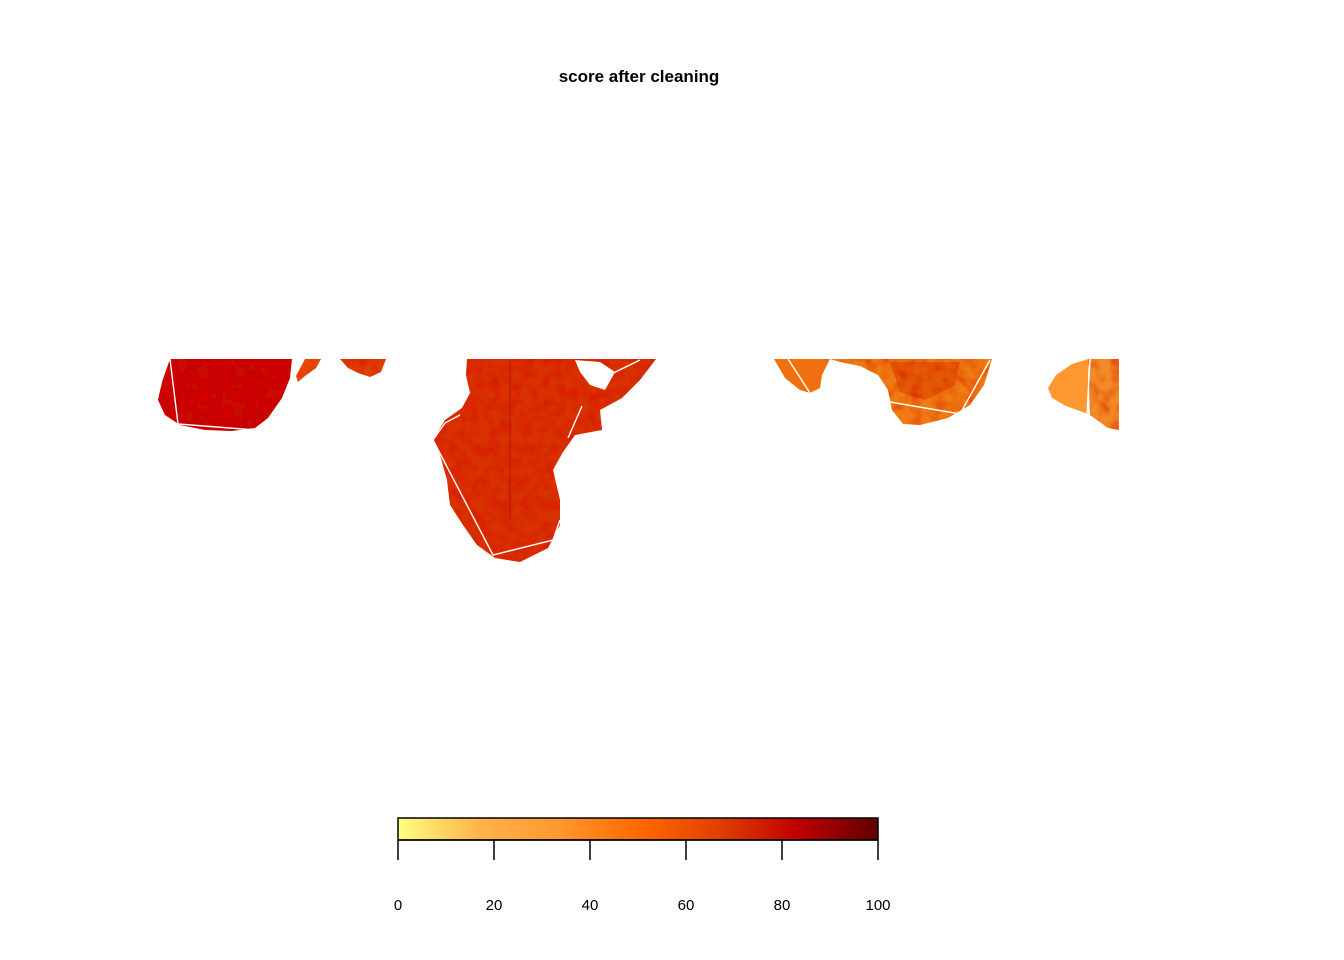 The height and width of the screenshot is (960, 1344). Describe the element at coordinates (639, 76) in the screenshot. I see `chart-title: score after cleaning` at that location.